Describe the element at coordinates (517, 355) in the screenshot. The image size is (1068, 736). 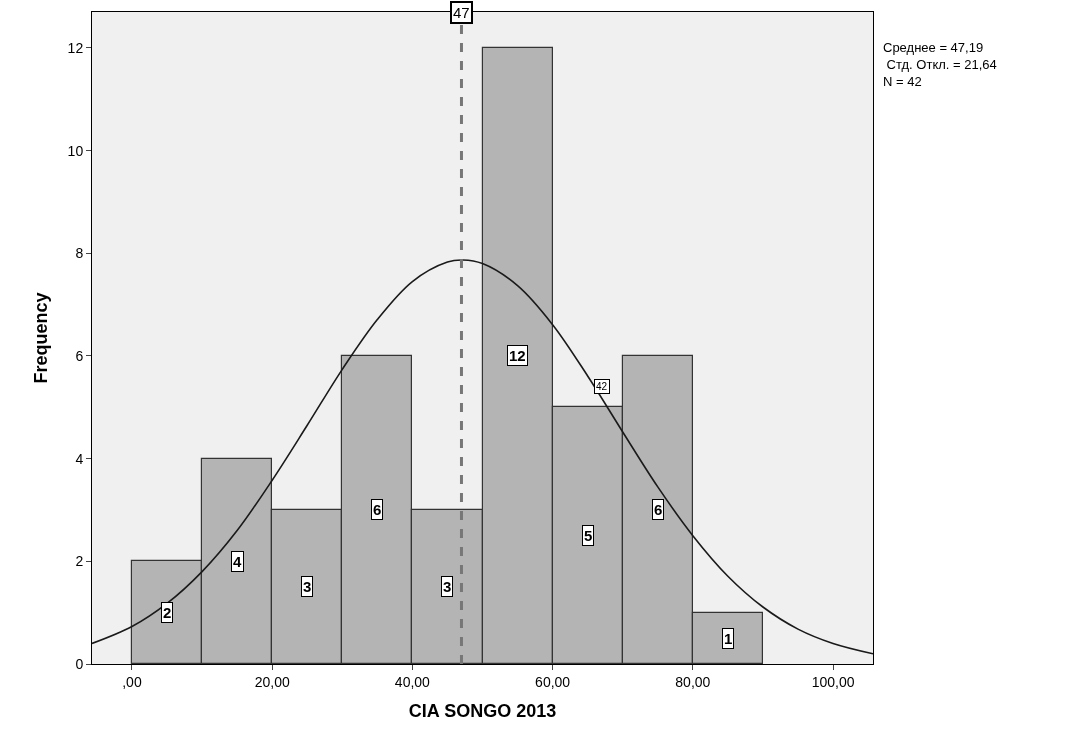
I see `data-label: 12` at that location.